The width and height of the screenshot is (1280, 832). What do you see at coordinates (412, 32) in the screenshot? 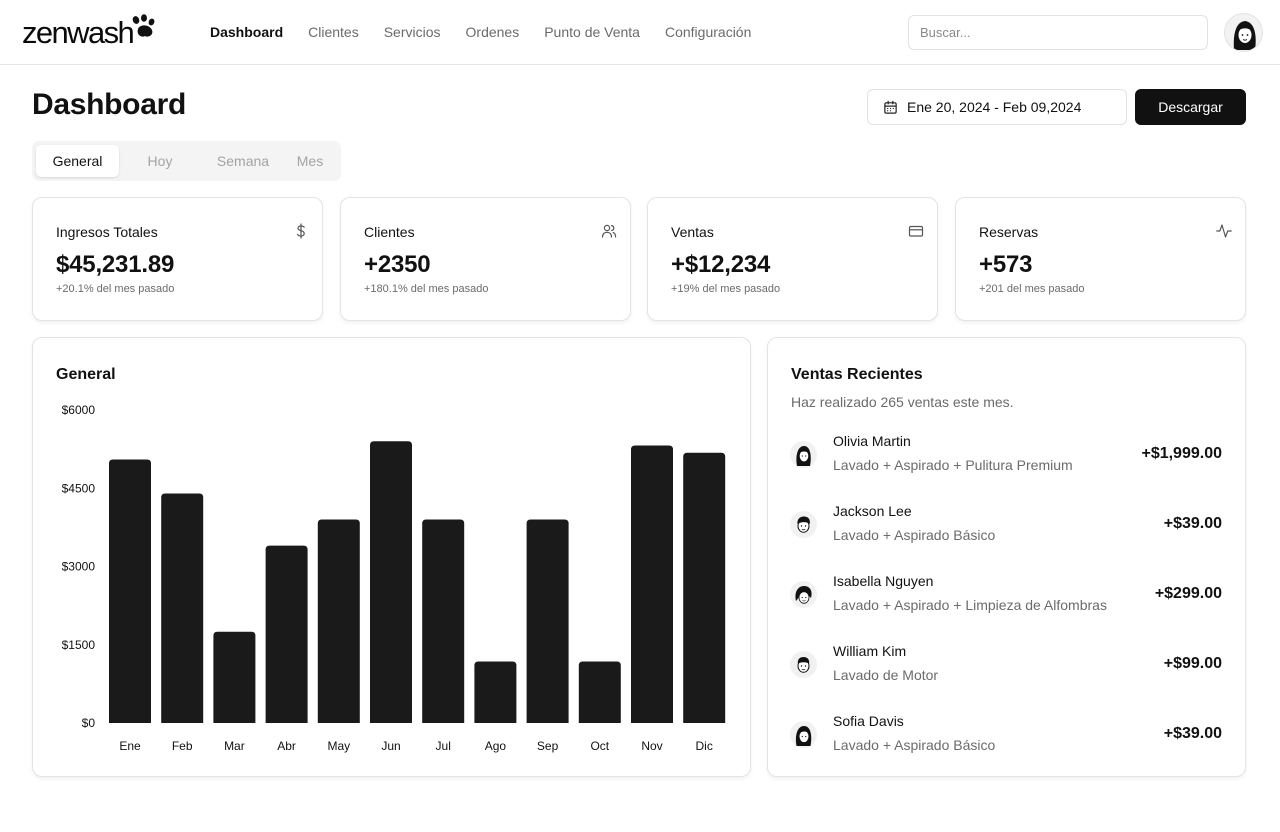
I see `nav-servicios: Servicios` at bounding box center [412, 32].